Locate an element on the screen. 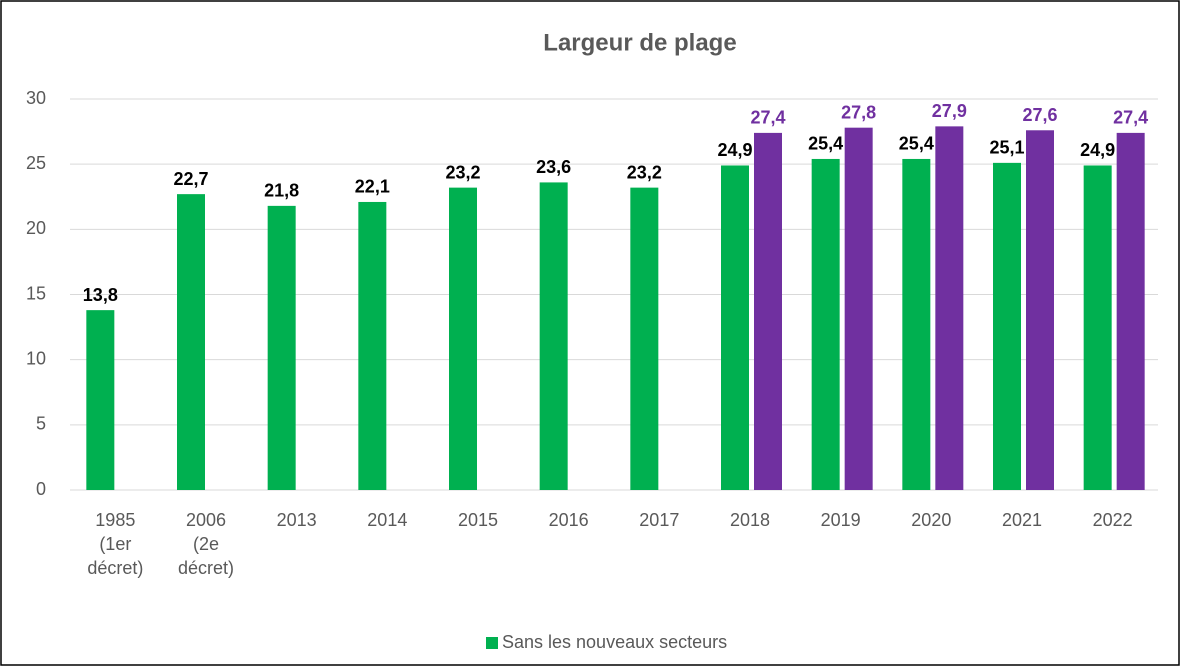 Image resolution: width=1181 pixels, height=667 pixels. y-tick-label: 25 is located at coordinates (36, 163).